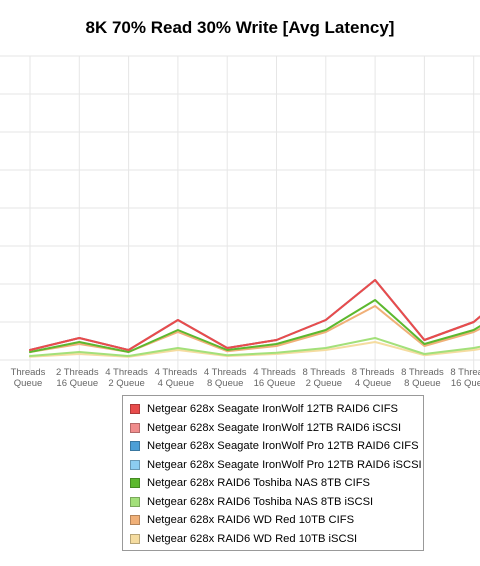 This screenshot has width=480, height=566. Describe the element at coordinates (240, 27) in the screenshot. I see `chart-title: 8K 70% Read 30% Write [Avg Latency]` at that location.